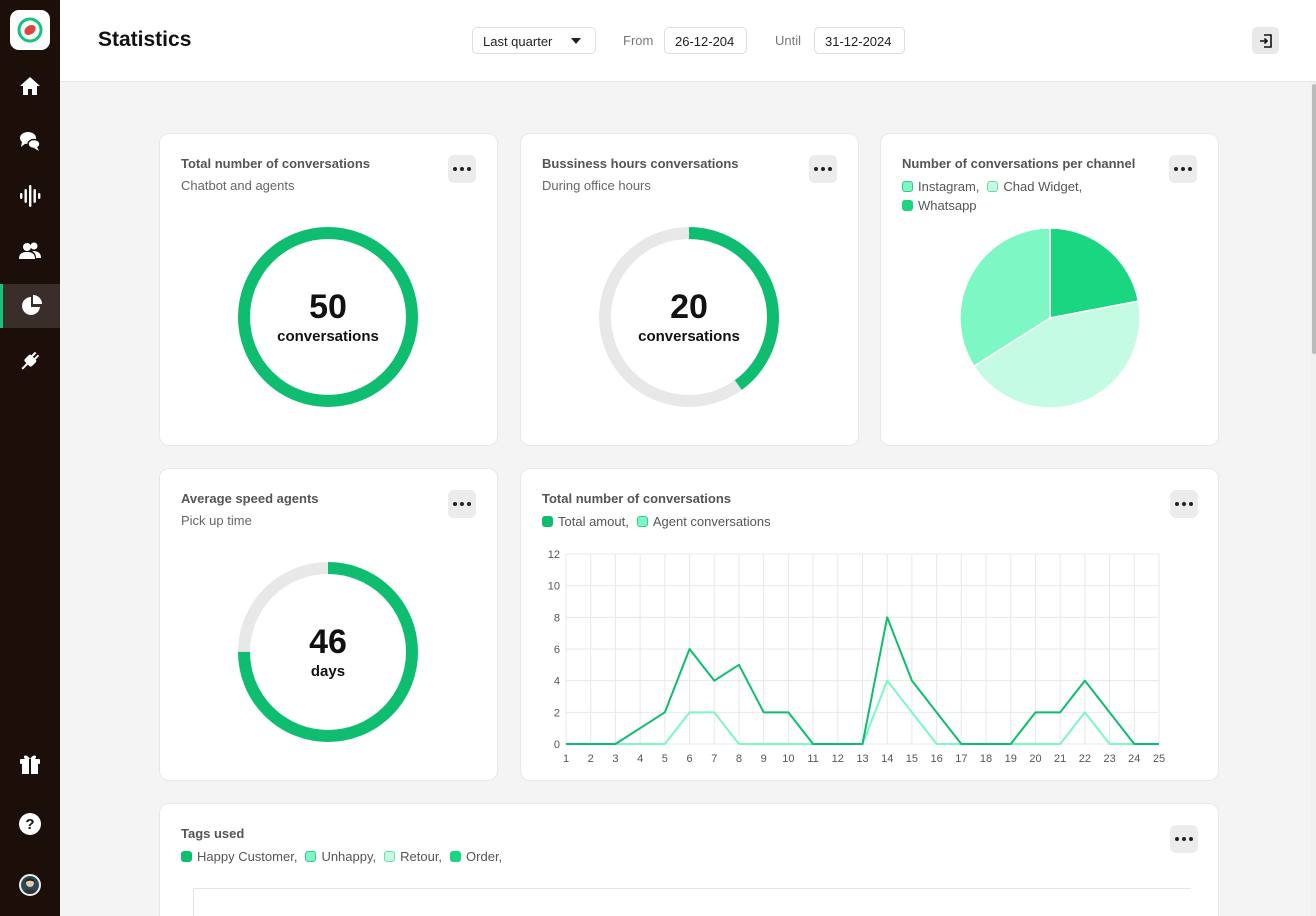 This screenshot has height=916, width=1316. I want to click on legend-label: Happy Customer,, so click(247, 856).